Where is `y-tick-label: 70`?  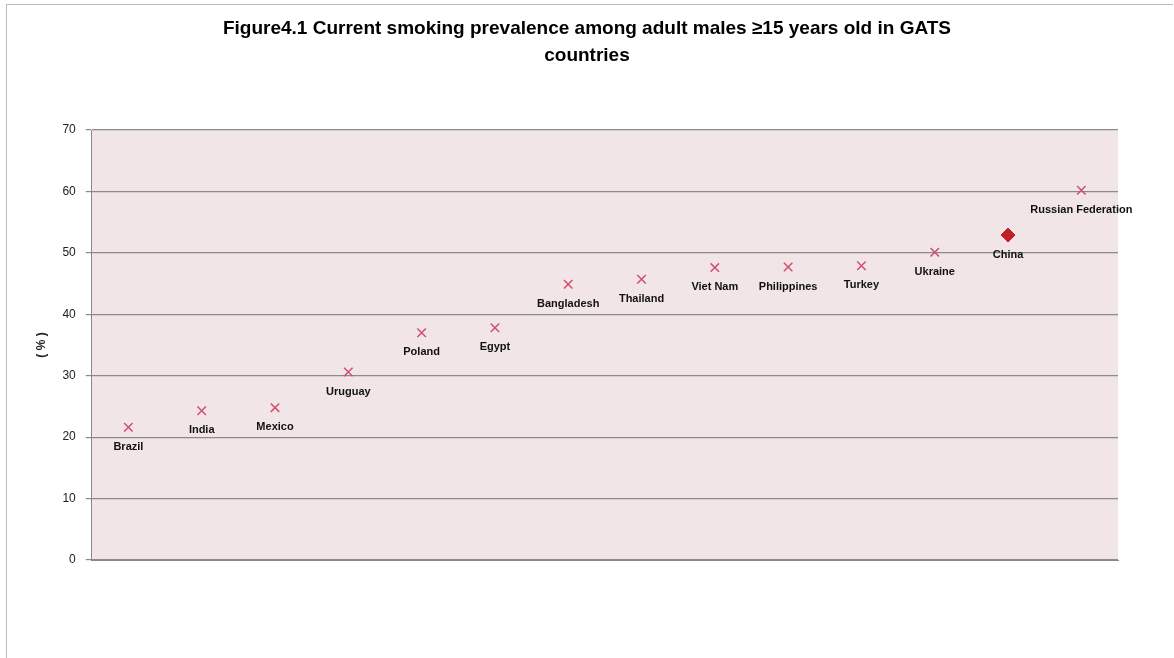
y-tick-label: 70 is located at coordinates (69, 129).